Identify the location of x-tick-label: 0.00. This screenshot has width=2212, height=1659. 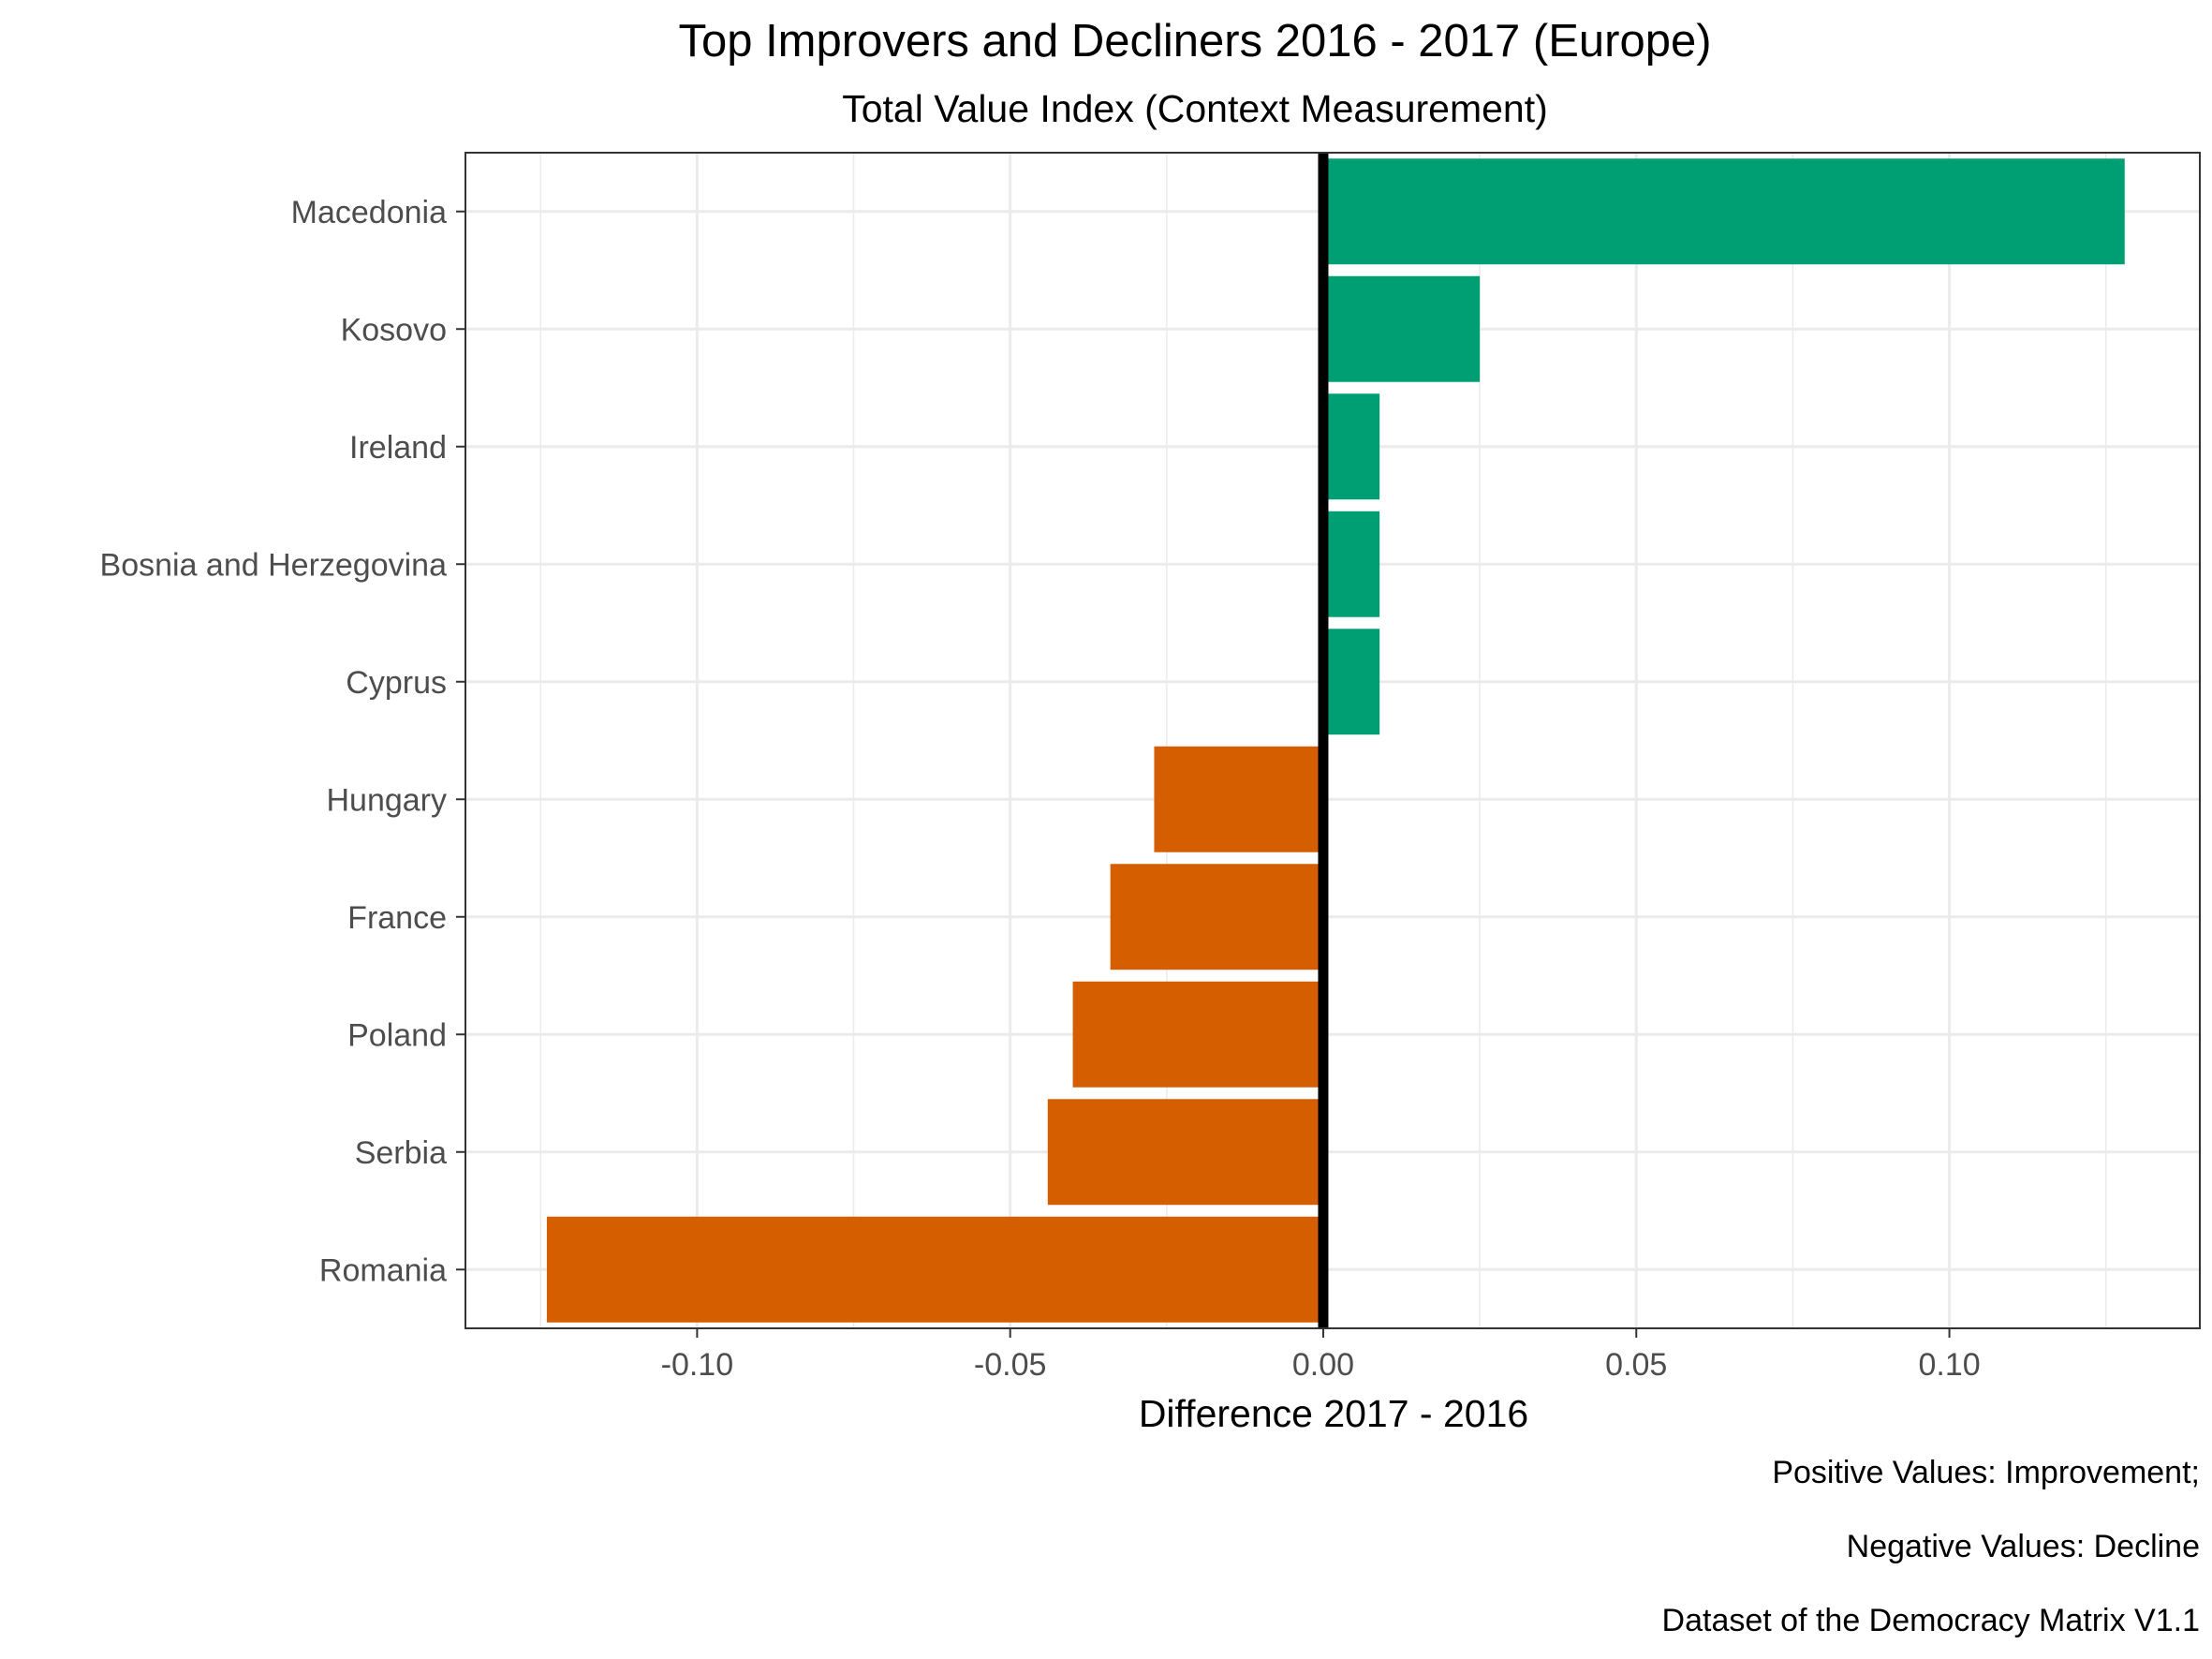
(1323, 1365).